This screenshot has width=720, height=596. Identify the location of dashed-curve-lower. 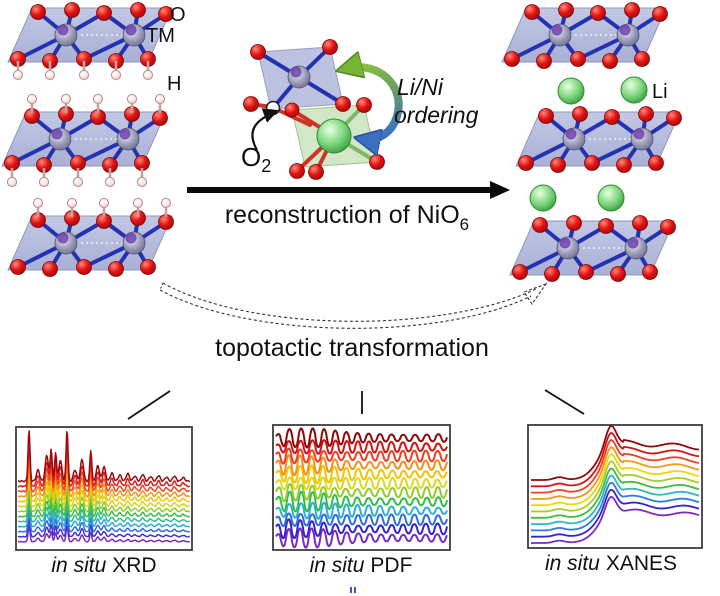
(345, 309).